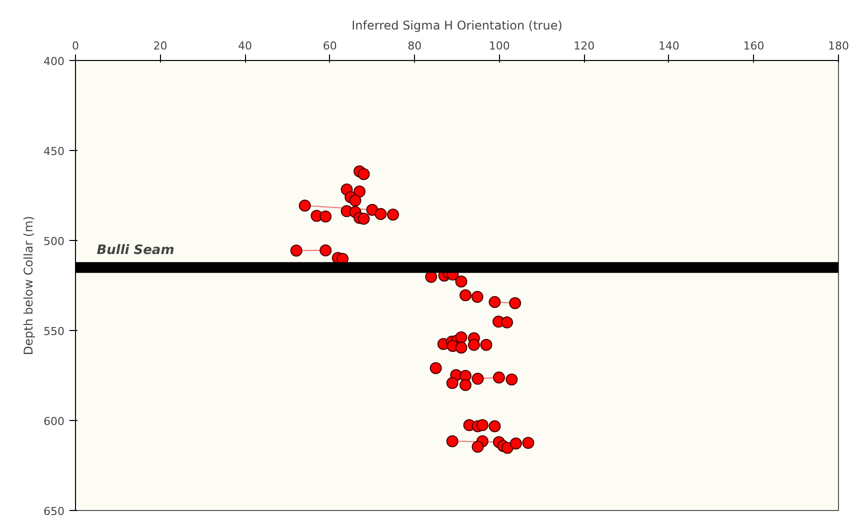 The image size is (855, 522). I want to click on y-tick-label: 400, so click(54, 61).